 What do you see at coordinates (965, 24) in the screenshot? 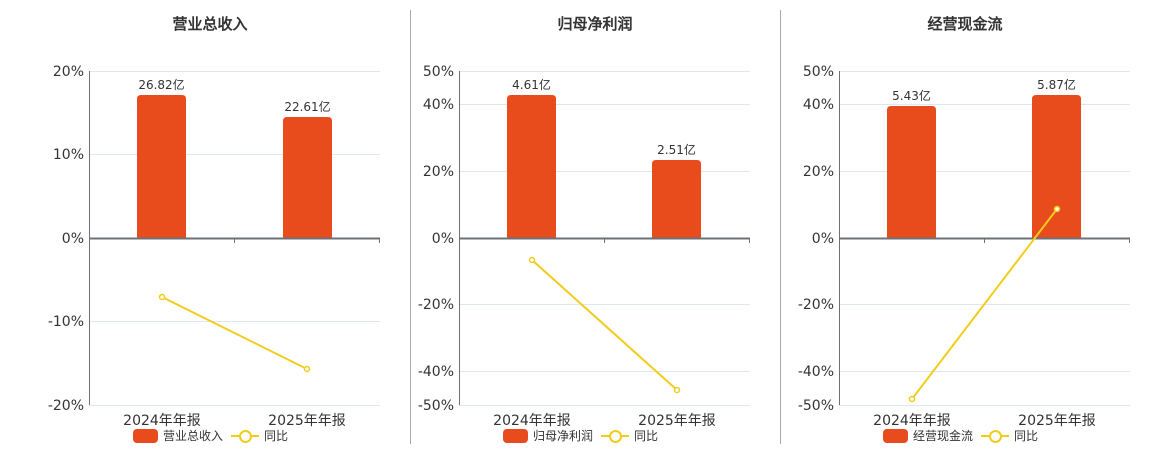
I see `chart-title: 经营现金流` at bounding box center [965, 24].